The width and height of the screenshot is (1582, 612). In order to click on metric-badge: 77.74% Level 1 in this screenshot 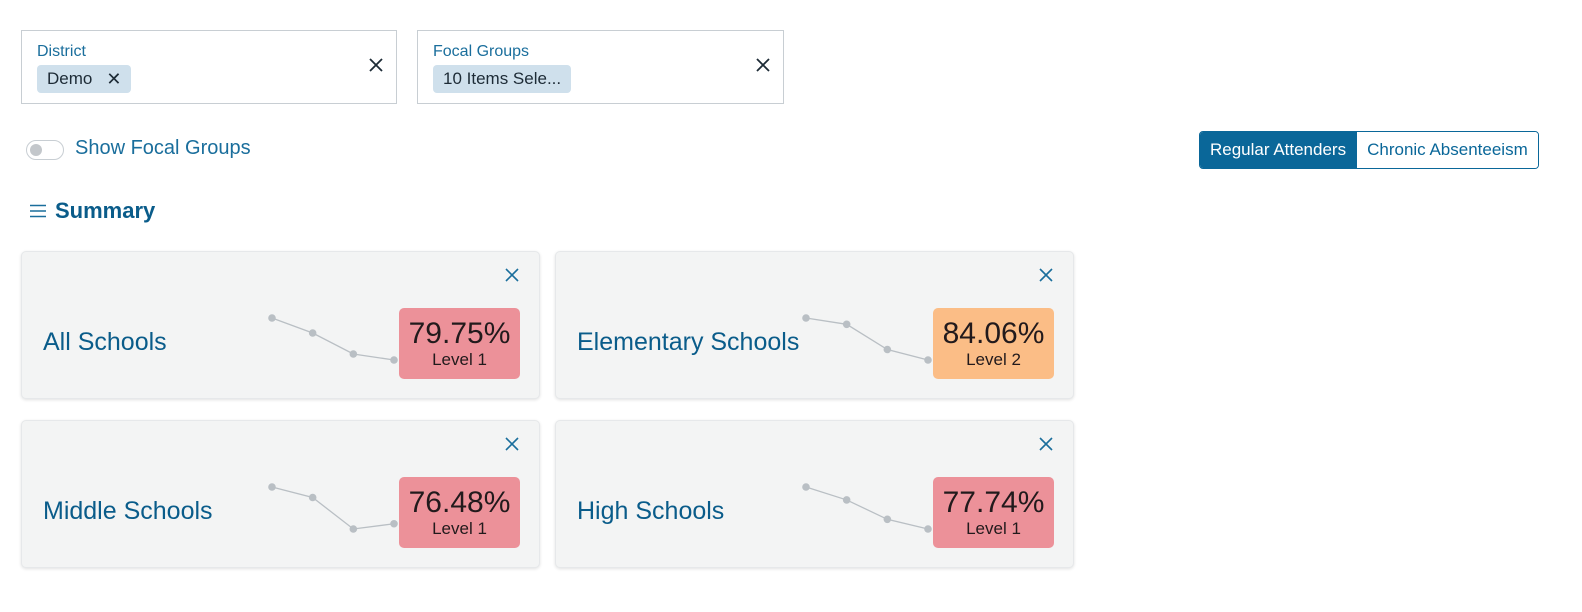, I will do `click(993, 512)`.